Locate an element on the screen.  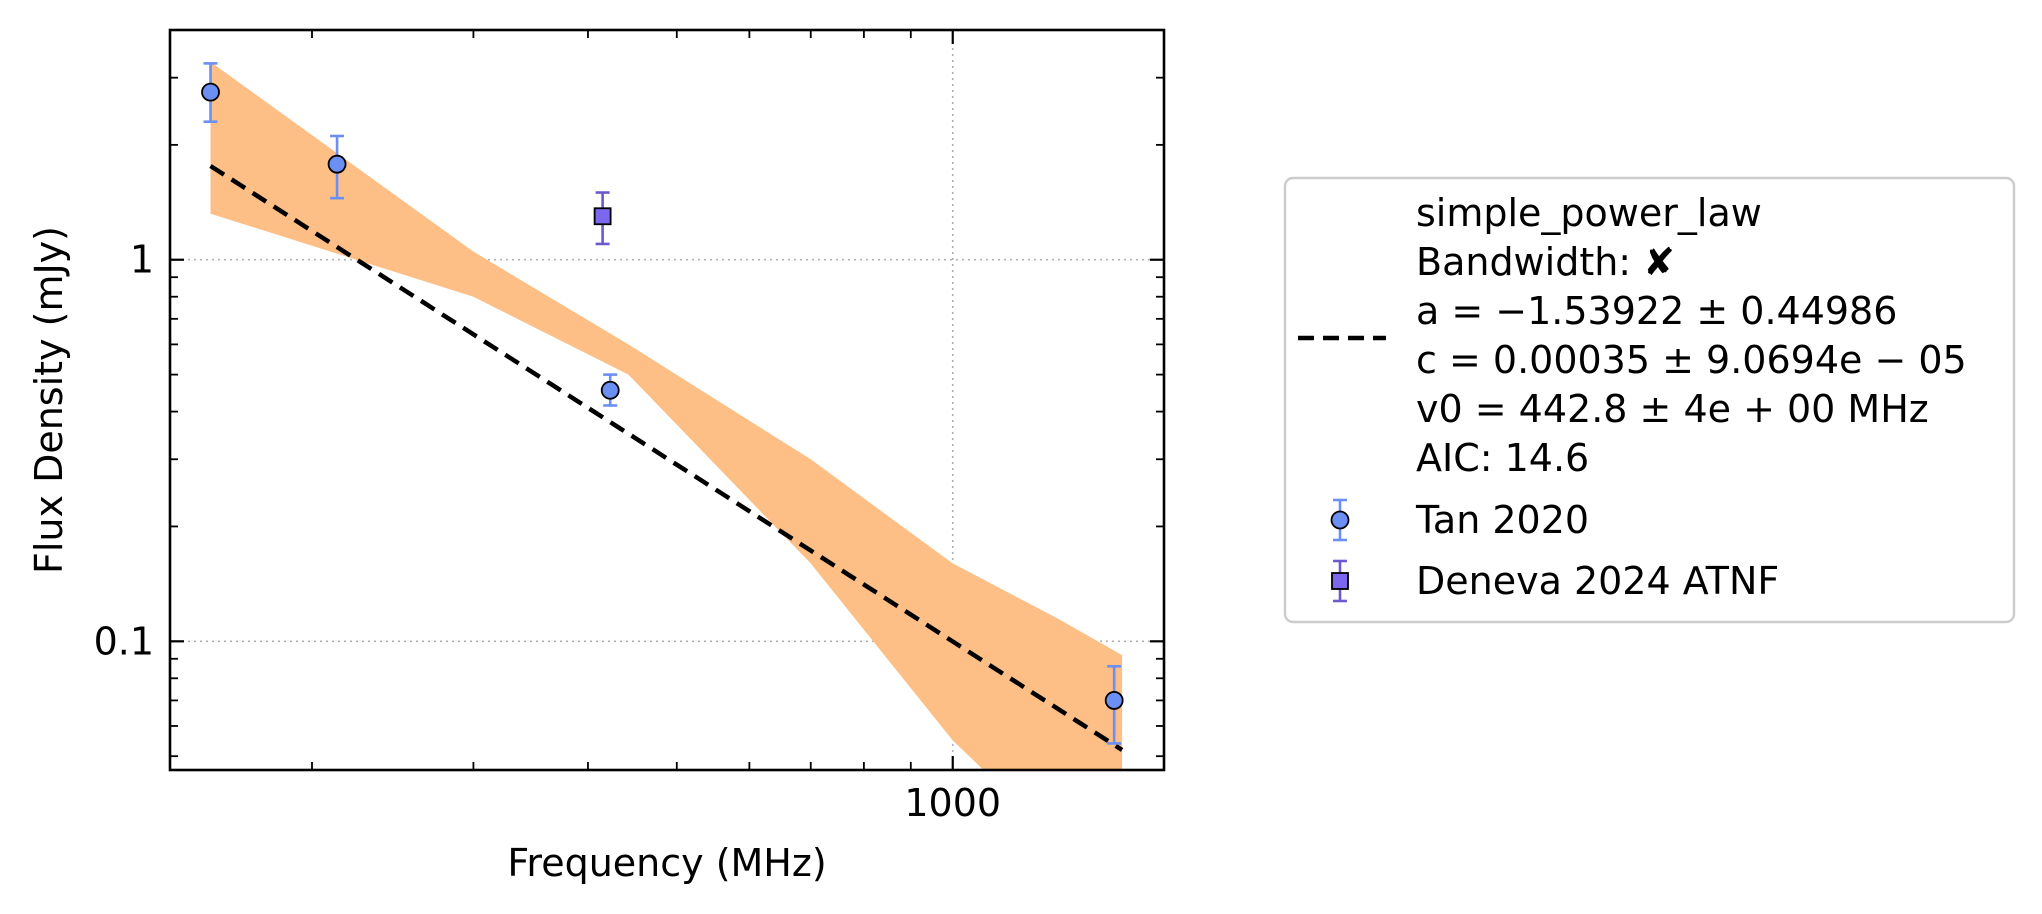
y-axis-label: Flux Density (mJy) is located at coordinates (49, 400).